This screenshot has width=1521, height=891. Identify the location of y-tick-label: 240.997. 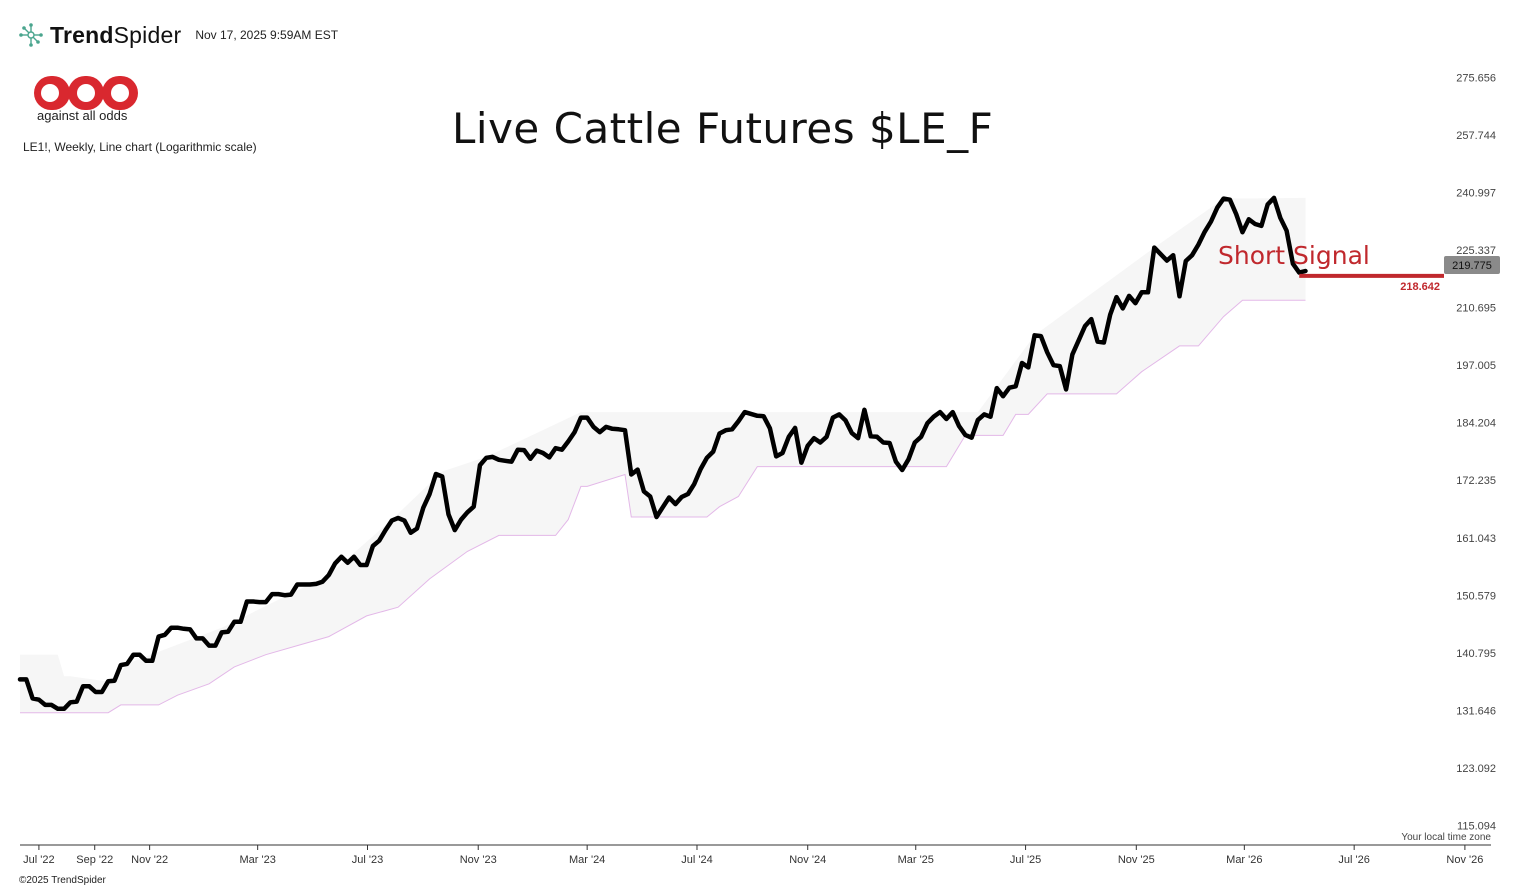
(1476, 194).